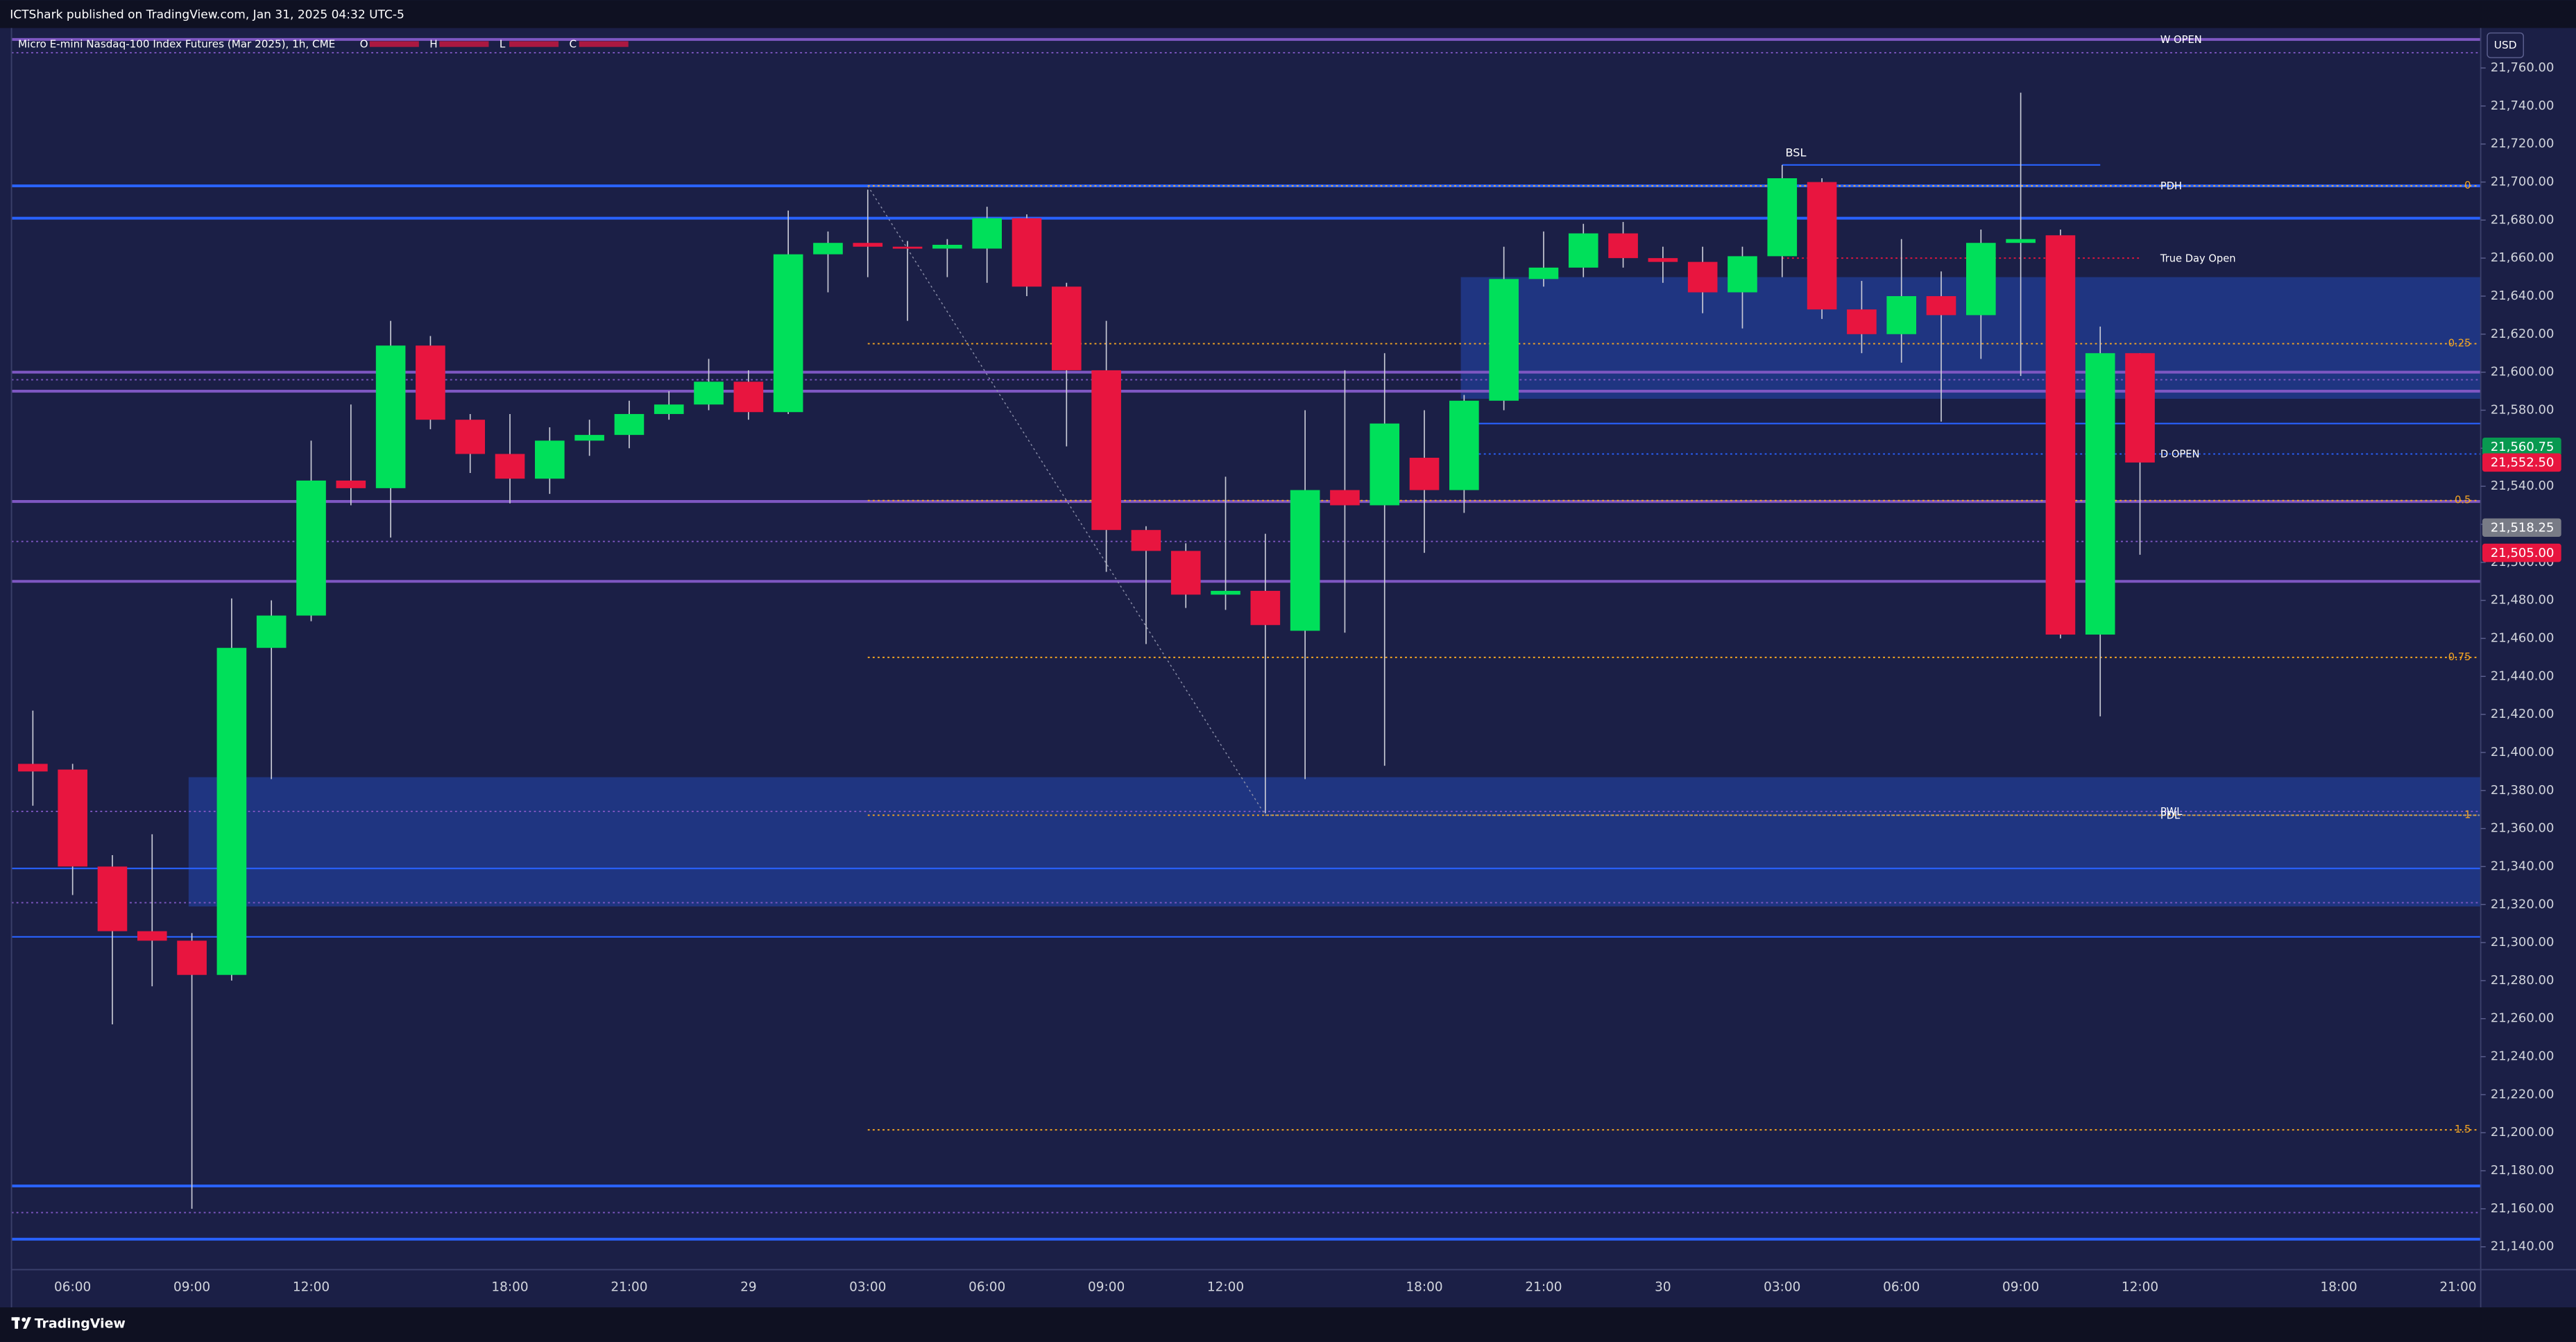  What do you see at coordinates (2522, 828) in the screenshot?
I see `y-tick-label: 21,360.00` at bounding box center [2522, 828].